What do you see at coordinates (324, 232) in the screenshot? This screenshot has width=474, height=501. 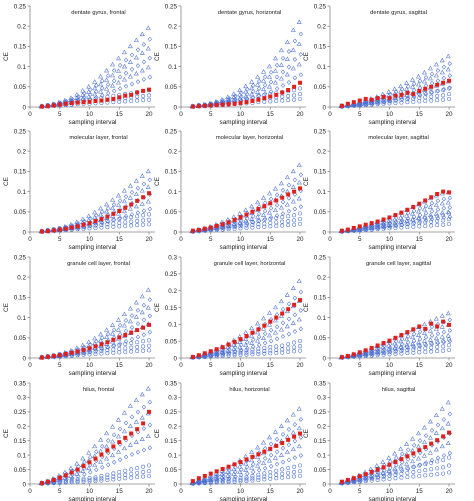 I see `y-tick-label: 0` at bounding box center [324, 232].